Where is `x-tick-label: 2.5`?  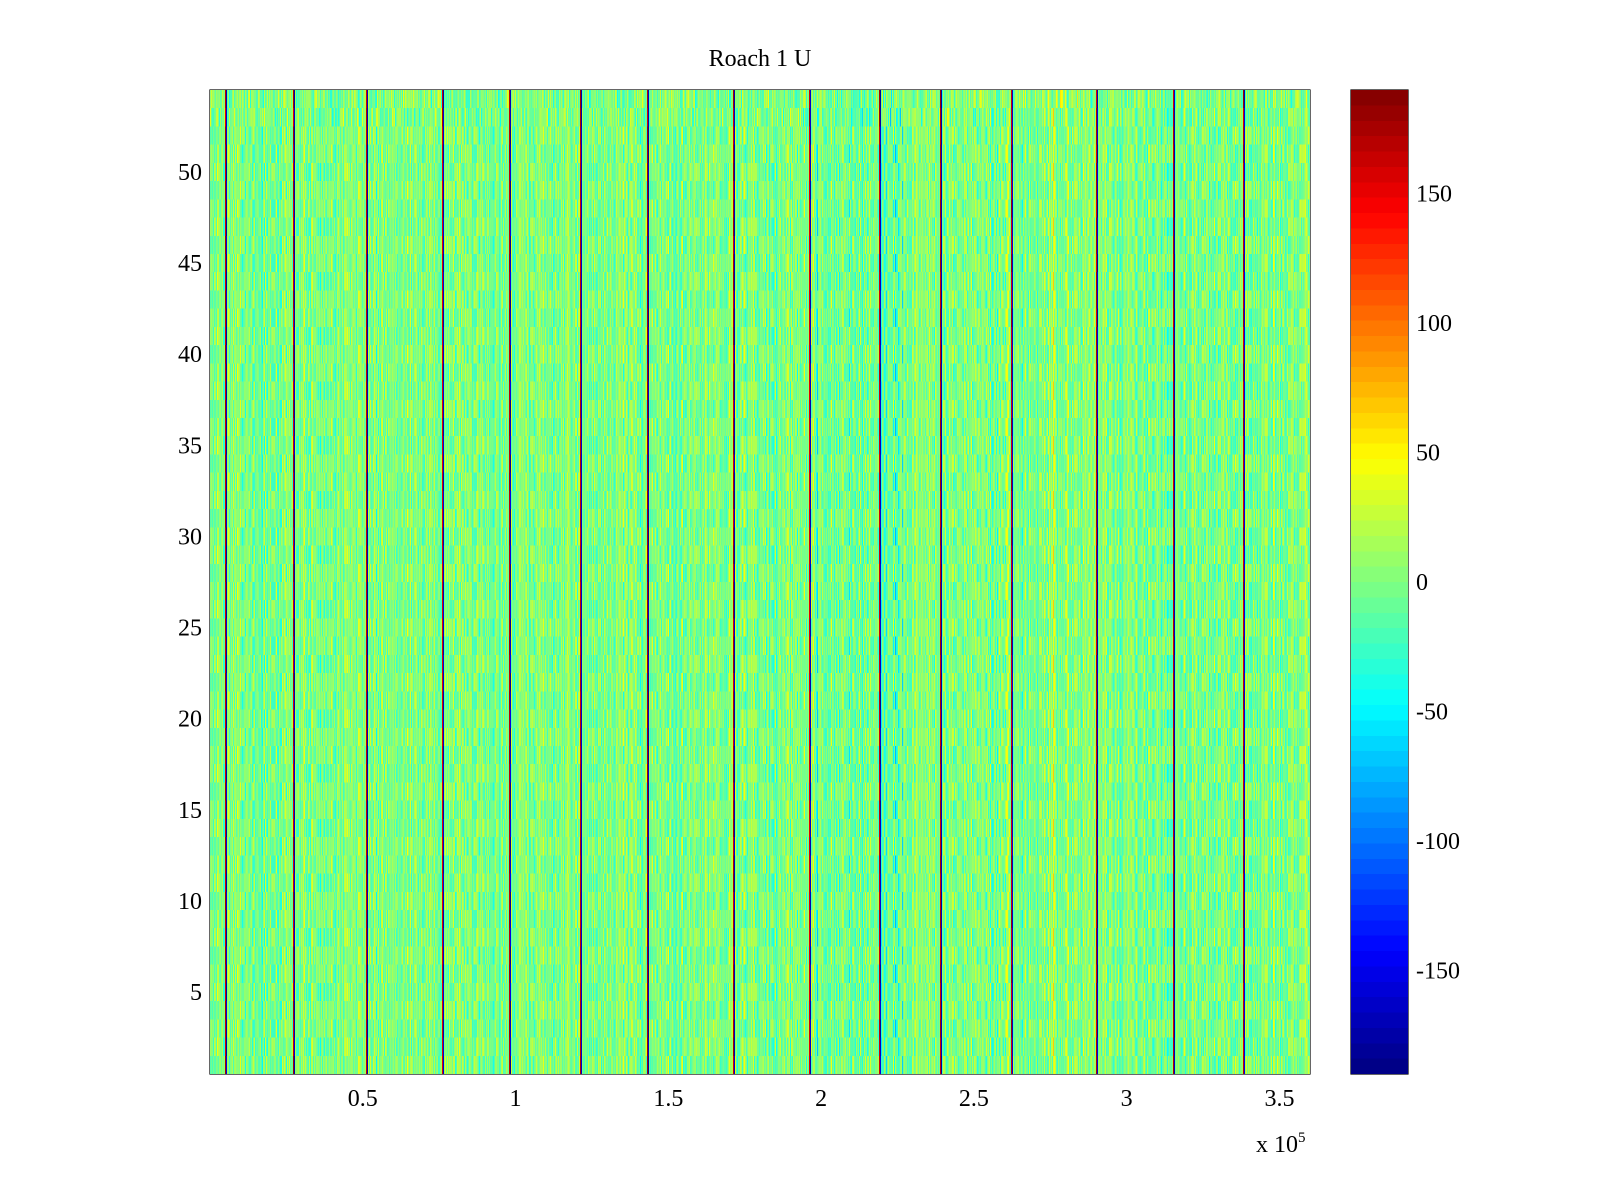 x-tick-label: 2.5 is located at coordinates (974, 1099).